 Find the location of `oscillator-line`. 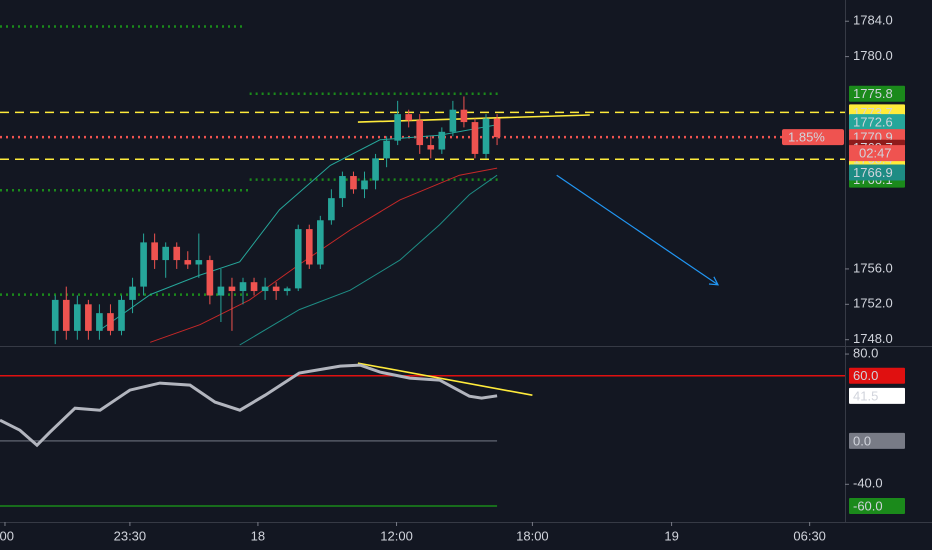

oscillator-line is located at coordinates (249, 405).